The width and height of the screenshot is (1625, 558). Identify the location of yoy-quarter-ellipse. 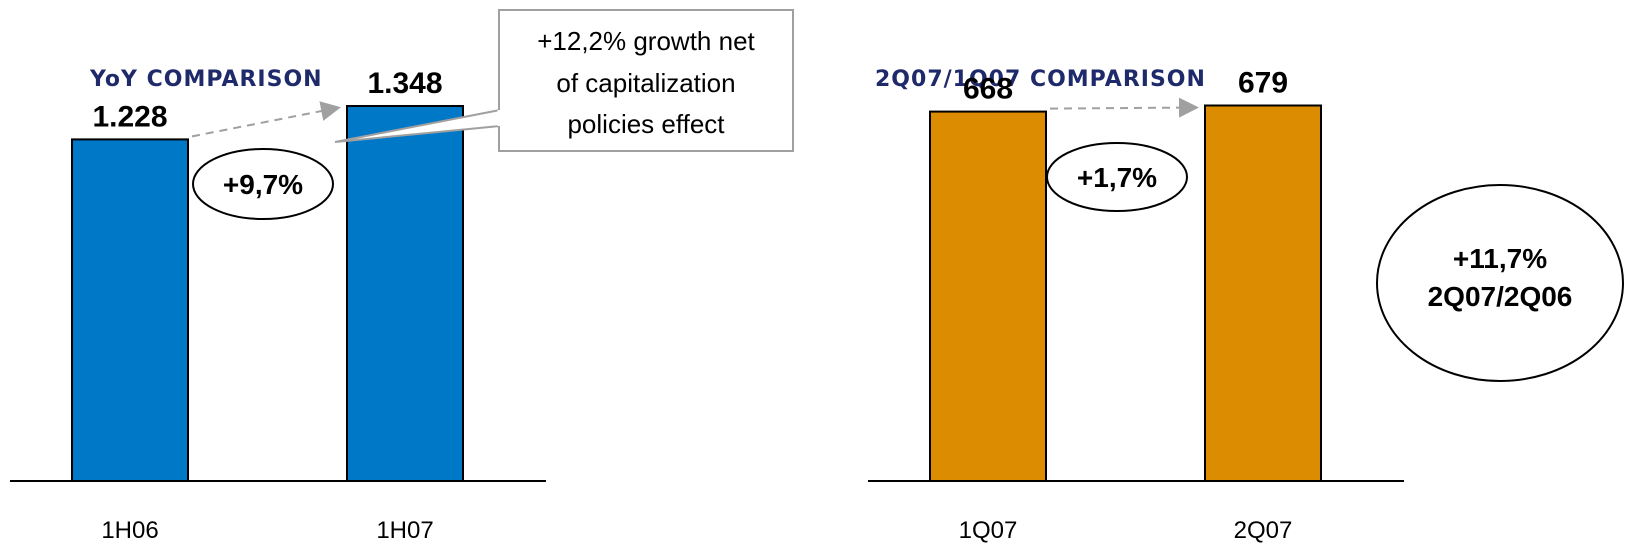
(1500, 283).